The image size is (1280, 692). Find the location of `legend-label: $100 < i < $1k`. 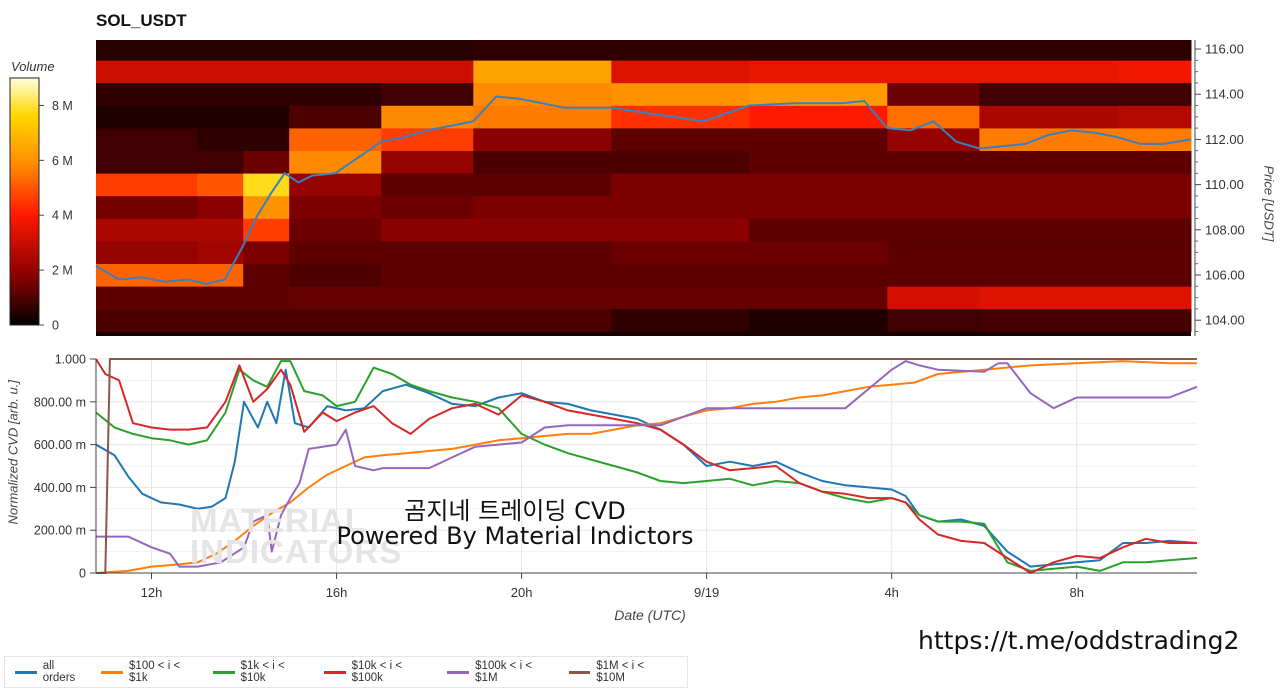

legend-label: $100 < i < $1k is located at coordinates (155, 672).